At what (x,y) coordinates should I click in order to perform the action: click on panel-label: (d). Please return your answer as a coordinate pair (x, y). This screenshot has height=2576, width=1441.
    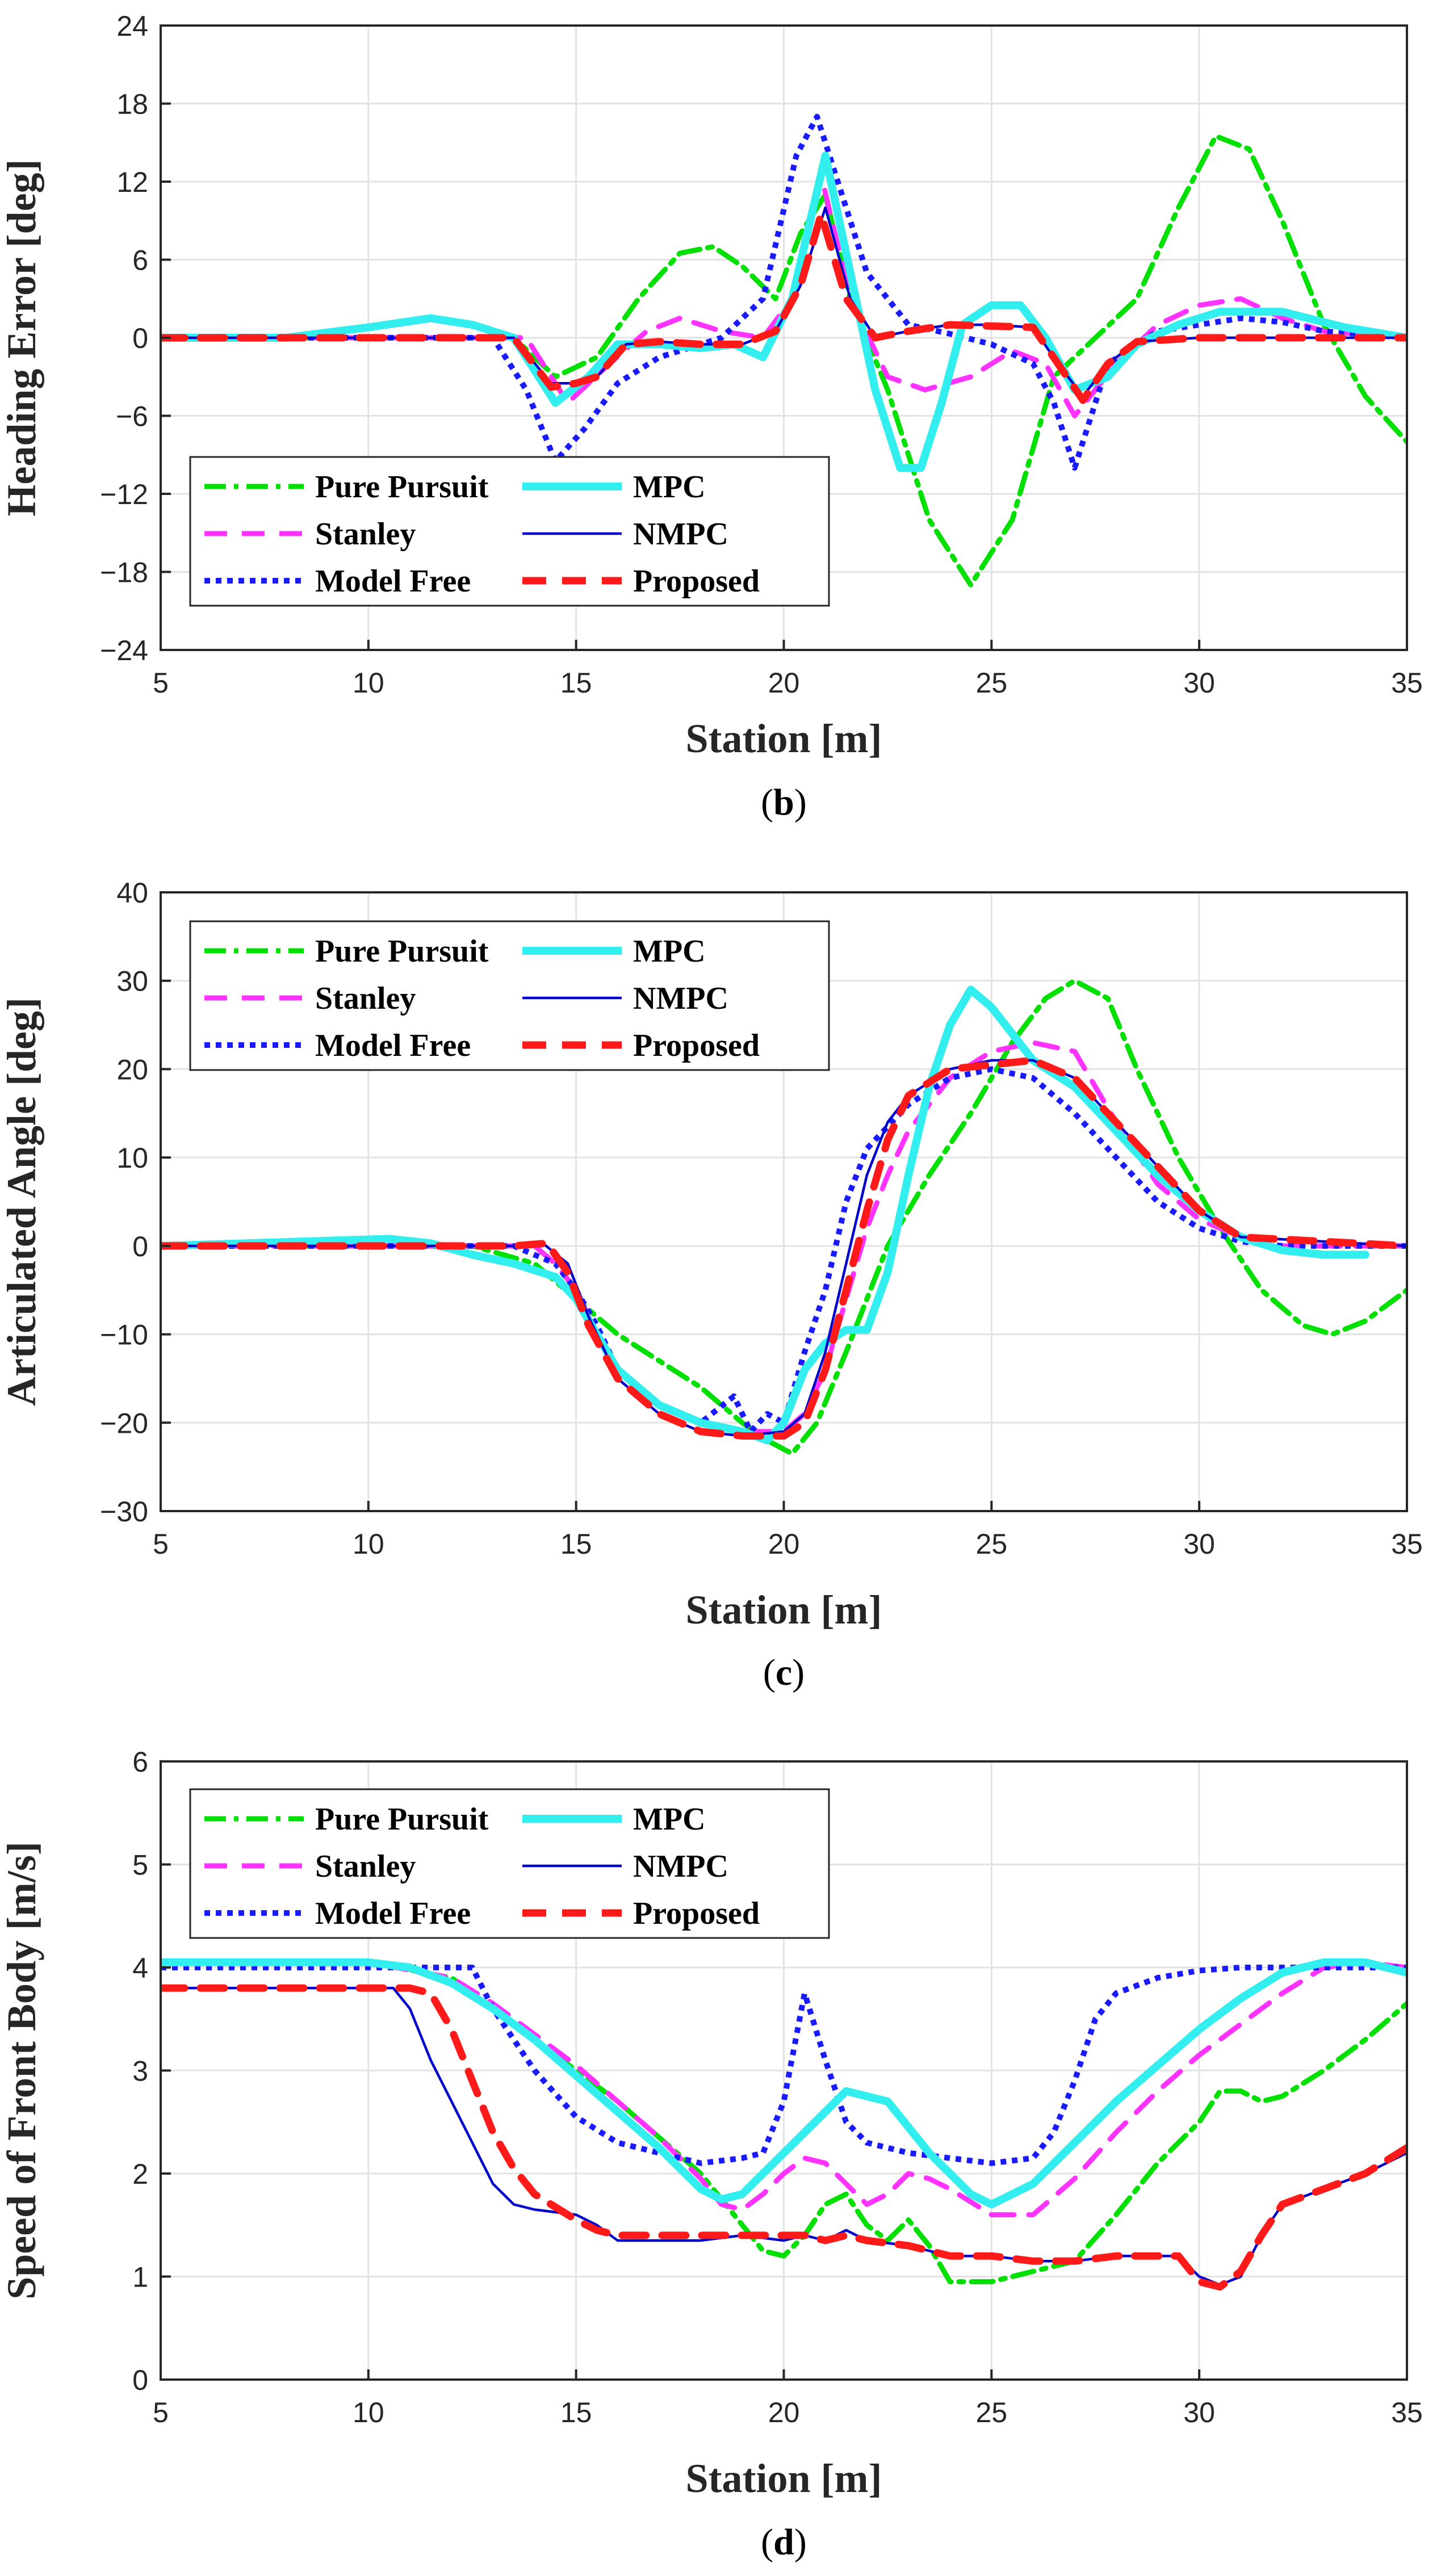
    Looking at the image, I should click on (784, 2542).